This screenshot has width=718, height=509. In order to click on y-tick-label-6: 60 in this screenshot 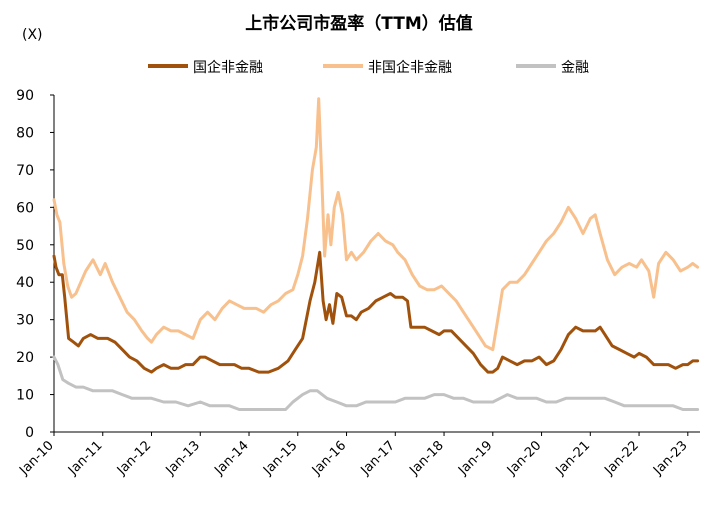, I will do `click(25, 208)`.